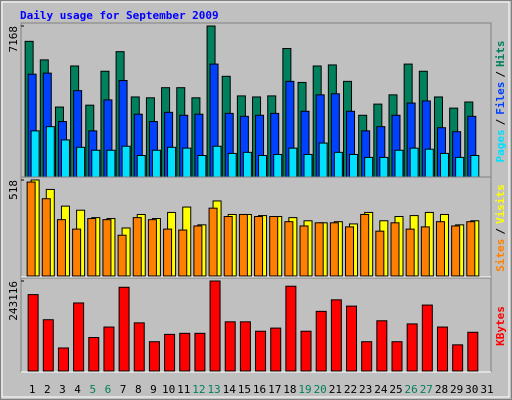 The height and width of the screenshot is (400, 512). Describe the element at coordinates (365, 389) in the screenshot. I see `x-tick-label: 23` at that location.